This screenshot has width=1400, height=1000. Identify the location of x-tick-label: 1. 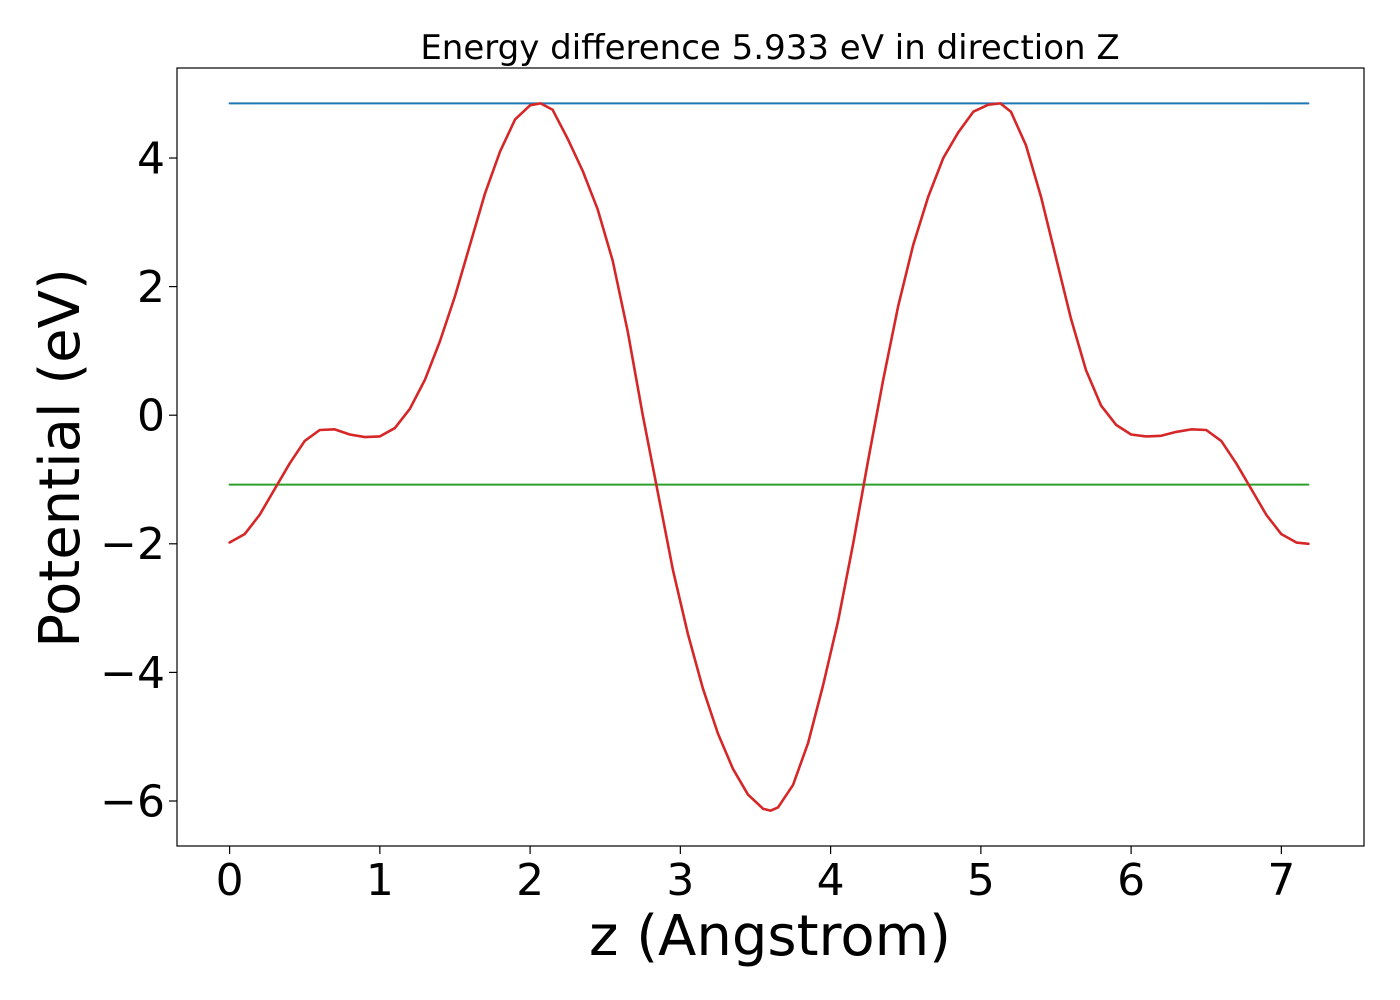
(380, 880).